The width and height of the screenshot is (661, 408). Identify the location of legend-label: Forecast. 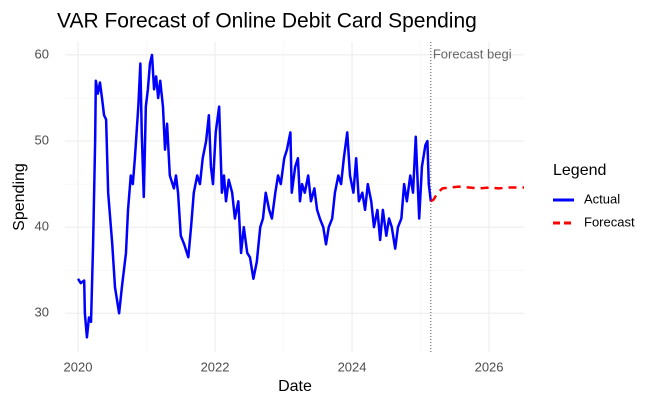
(609, 221).